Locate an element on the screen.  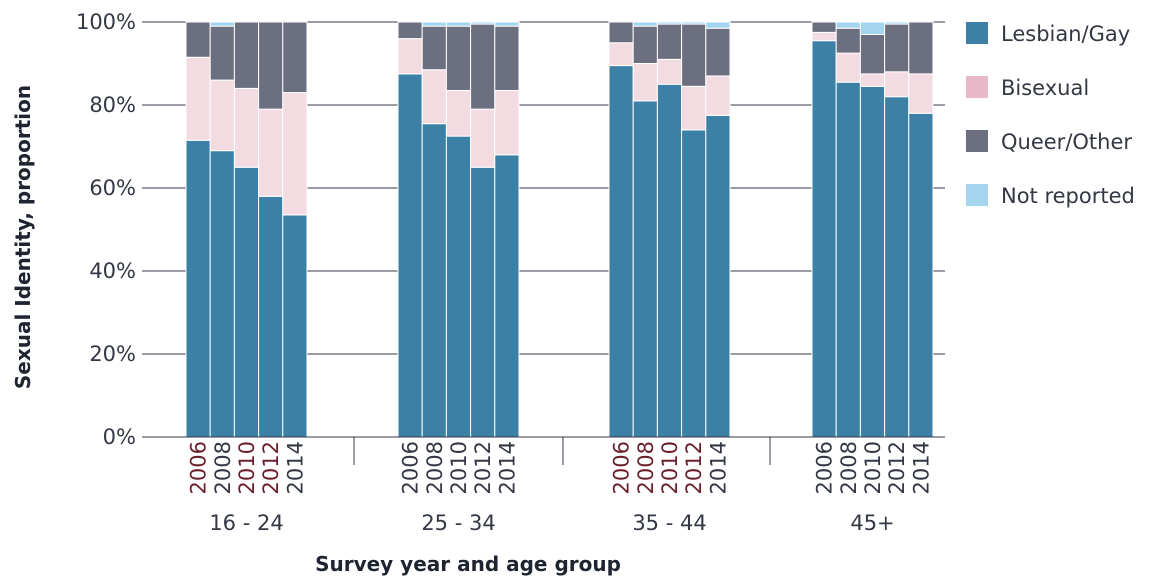
y-tick-label: 80% is located at coordinates (112, 105).